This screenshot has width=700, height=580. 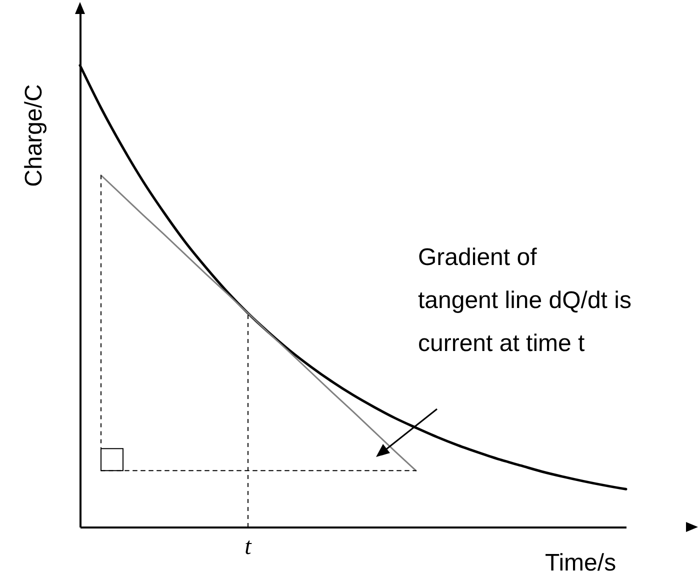 I want to click on annotation: Gradient of, so click(x=478, y=258).